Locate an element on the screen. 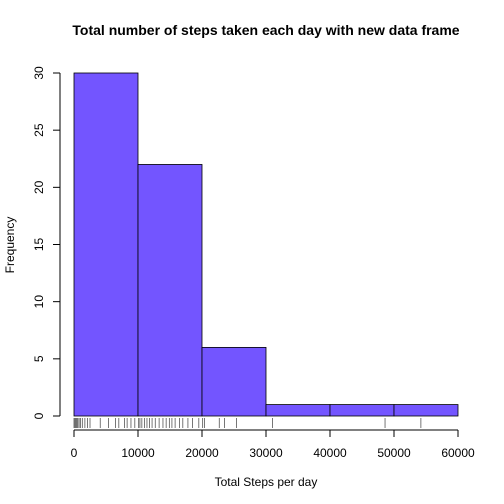 This screenshot has width=504, height=504. x-axis-label: Total Steps per day is located at coordinates (266, 482).